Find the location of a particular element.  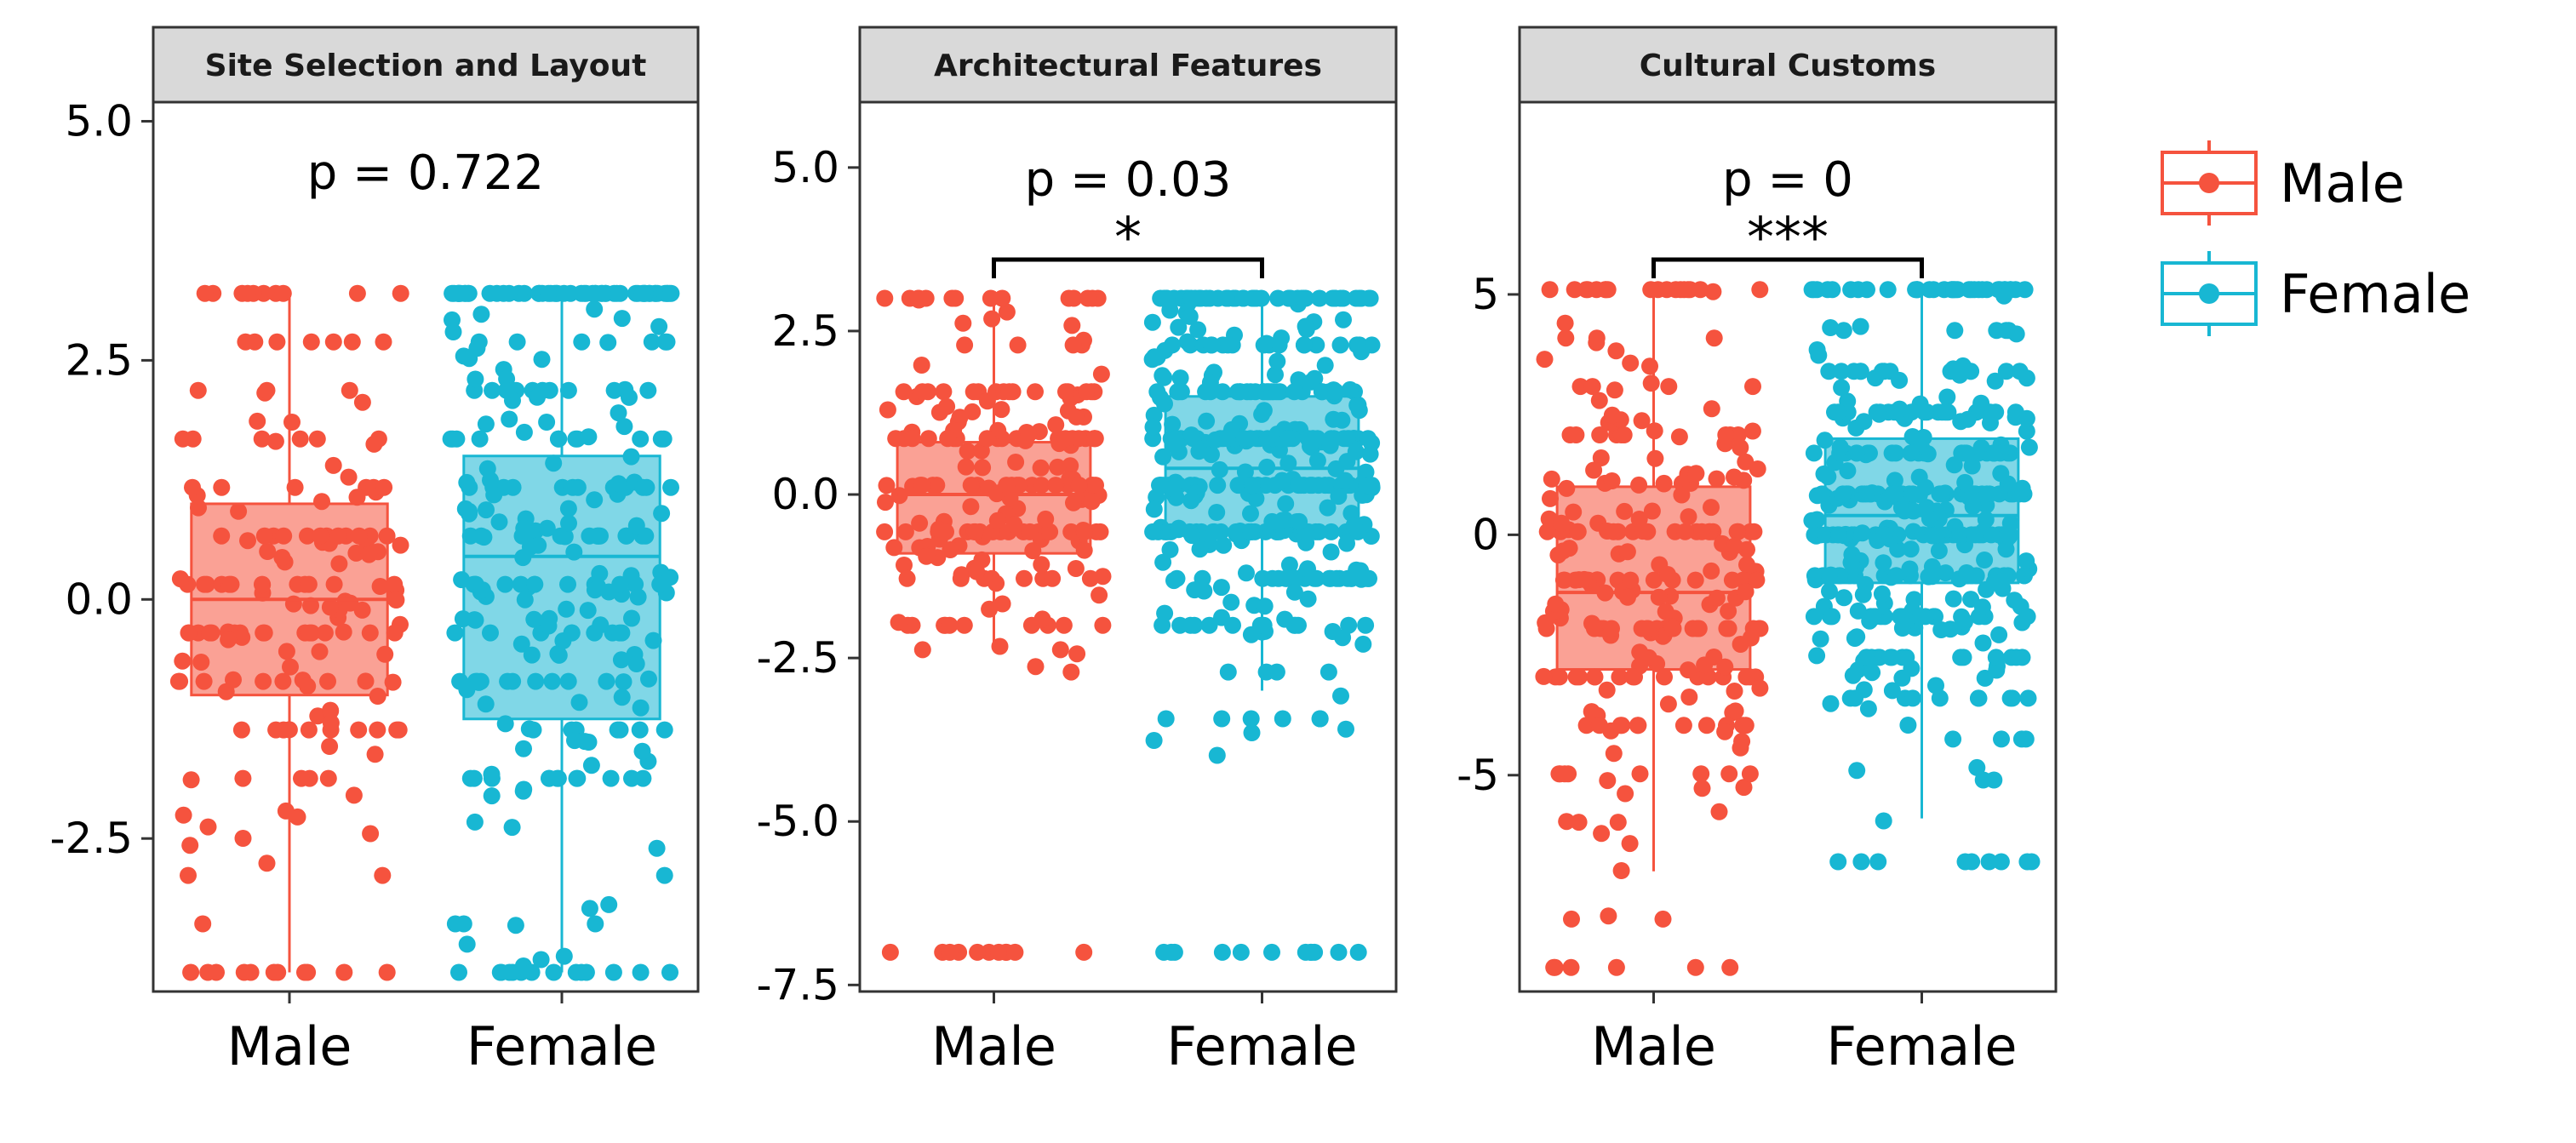

panel-title: Site Selection and Layout is located at coordinates (426, 66).